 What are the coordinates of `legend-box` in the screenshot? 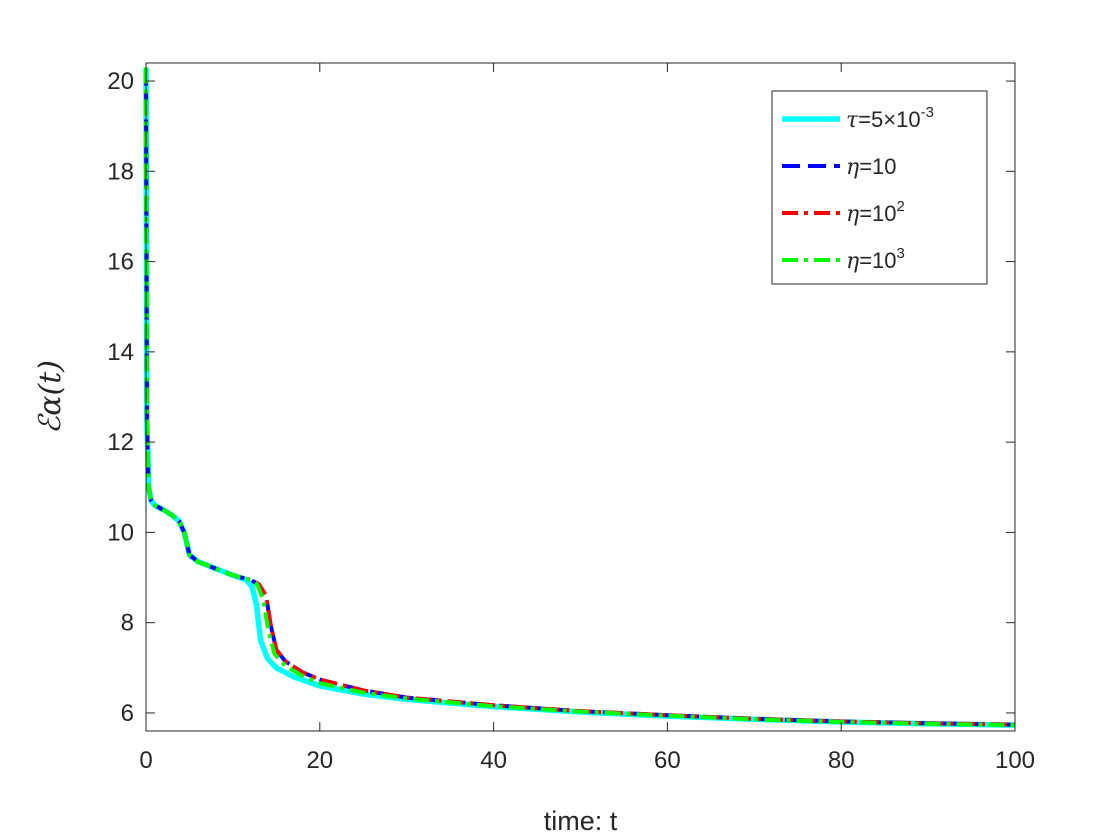 It's located at (879, 187).